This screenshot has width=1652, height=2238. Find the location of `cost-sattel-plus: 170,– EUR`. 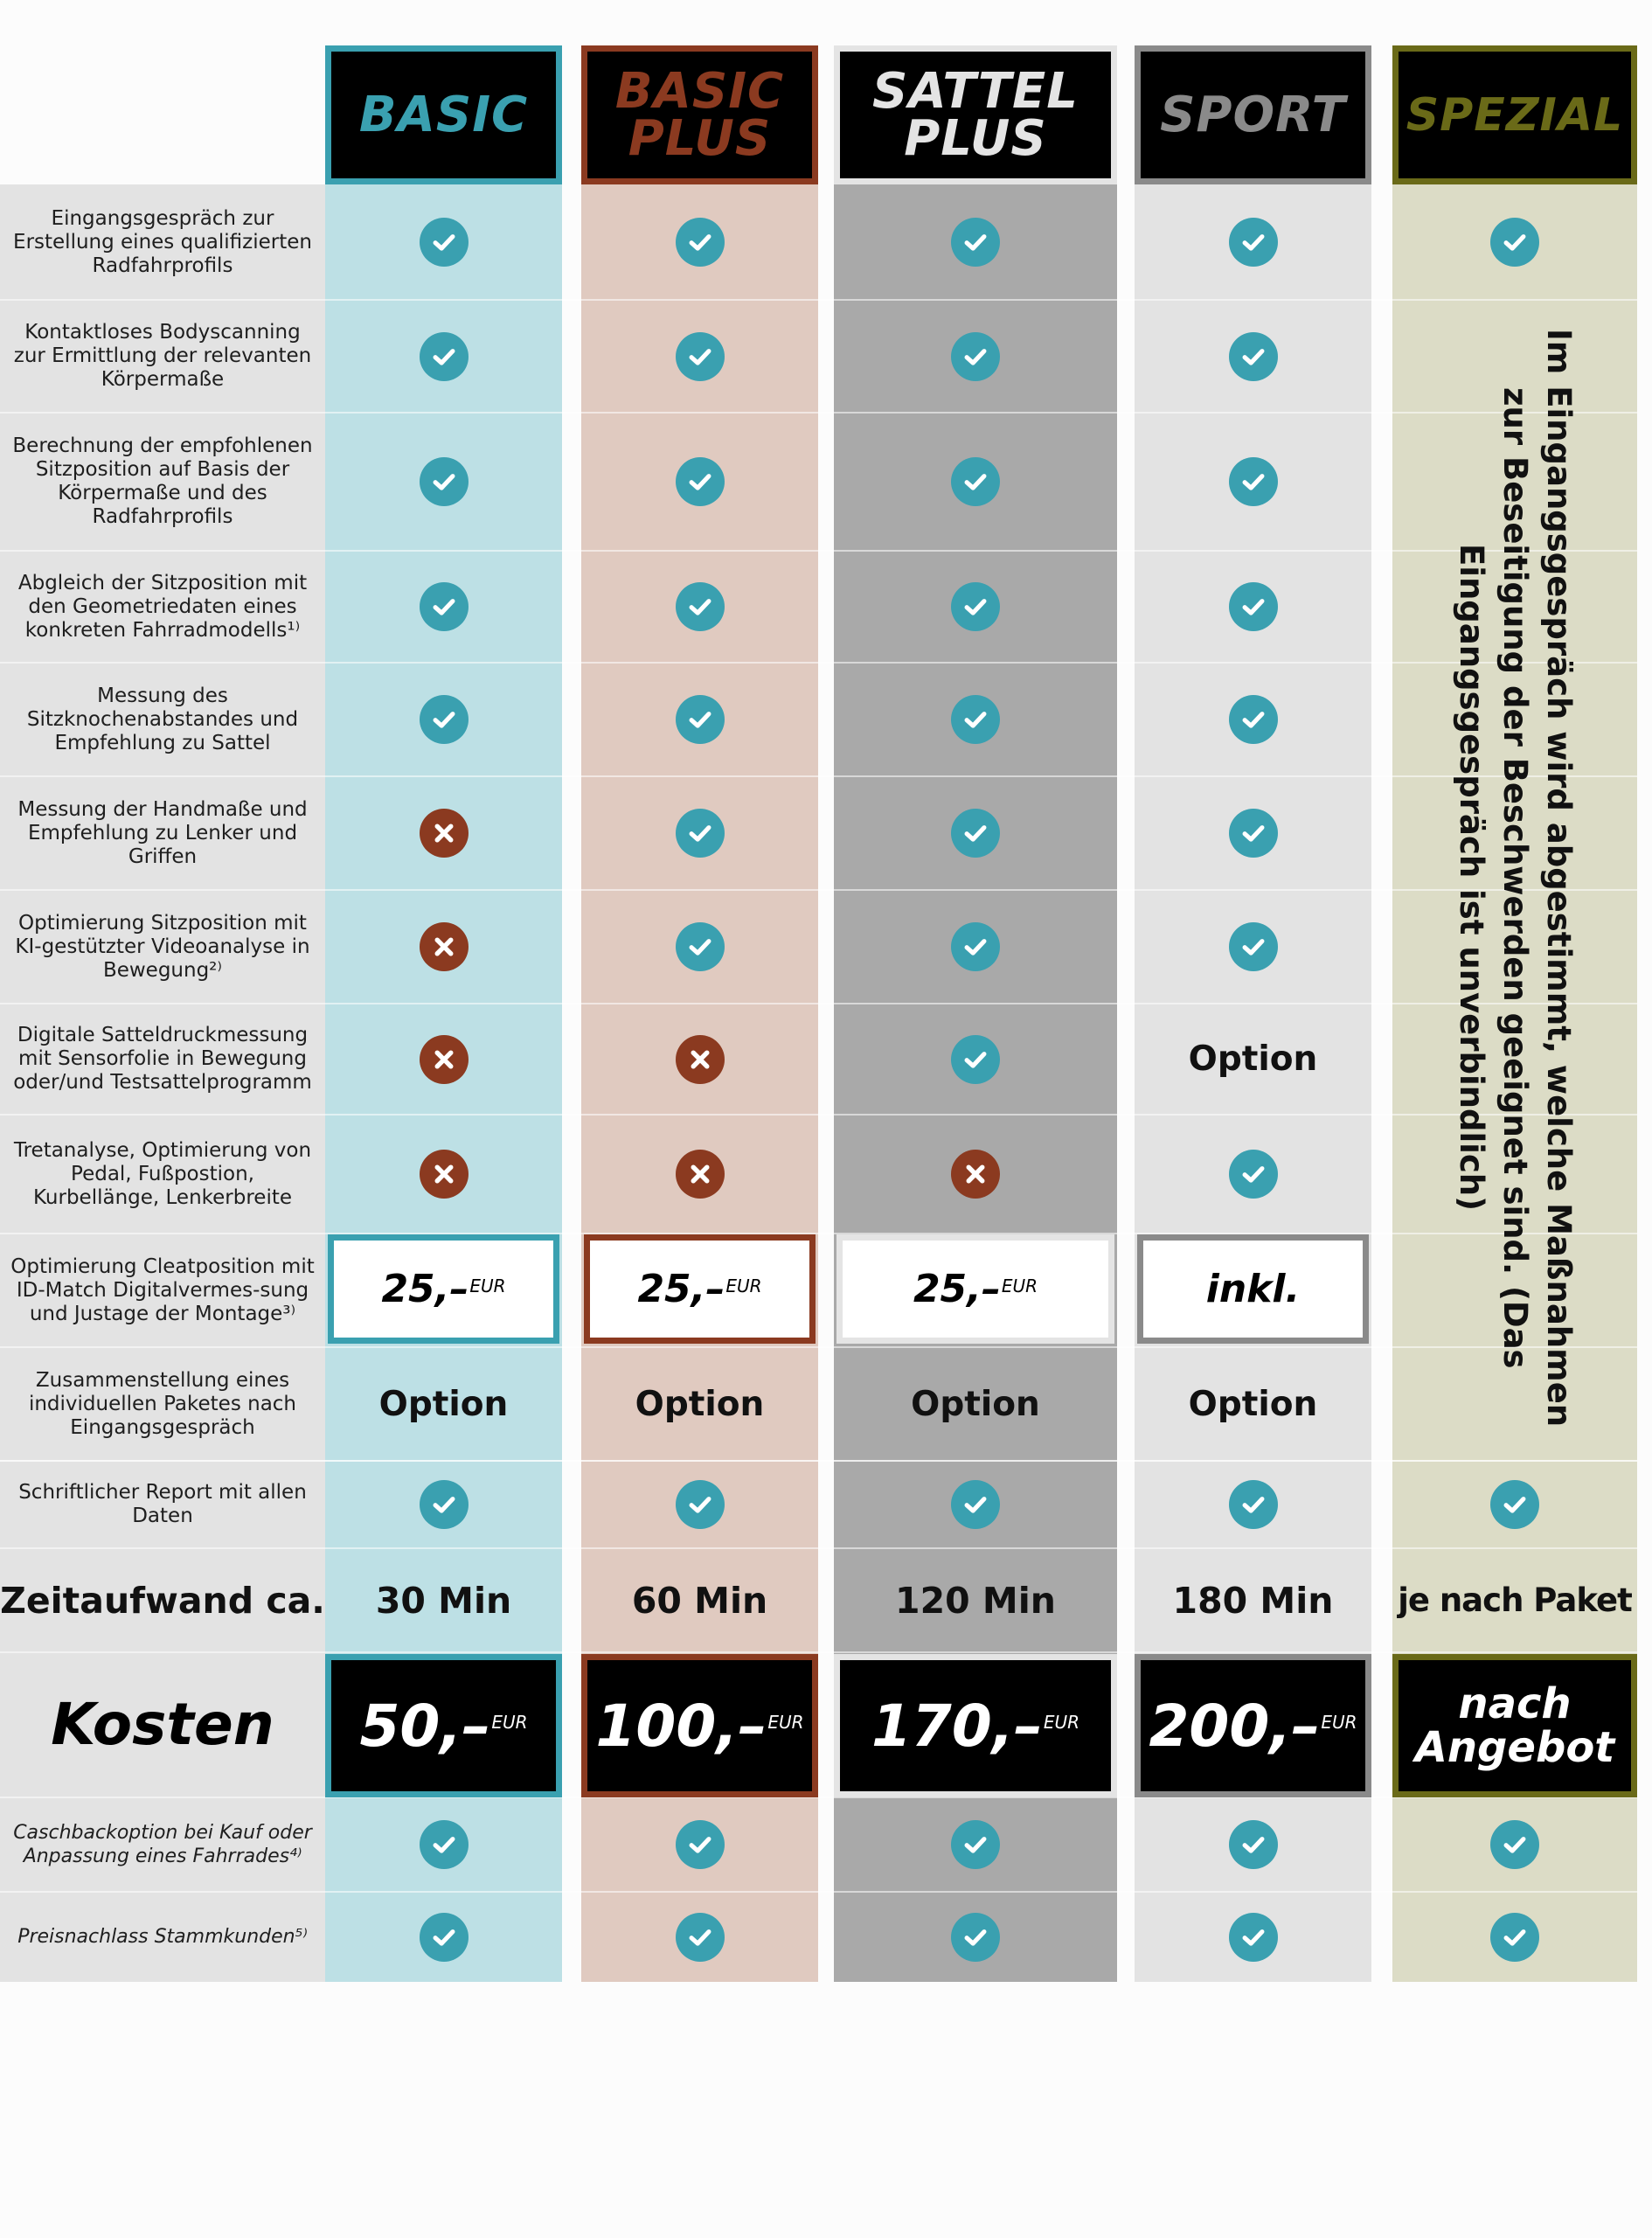

cost-sattel-plus: 170,– EUR is located at coordinates (976, 1725).